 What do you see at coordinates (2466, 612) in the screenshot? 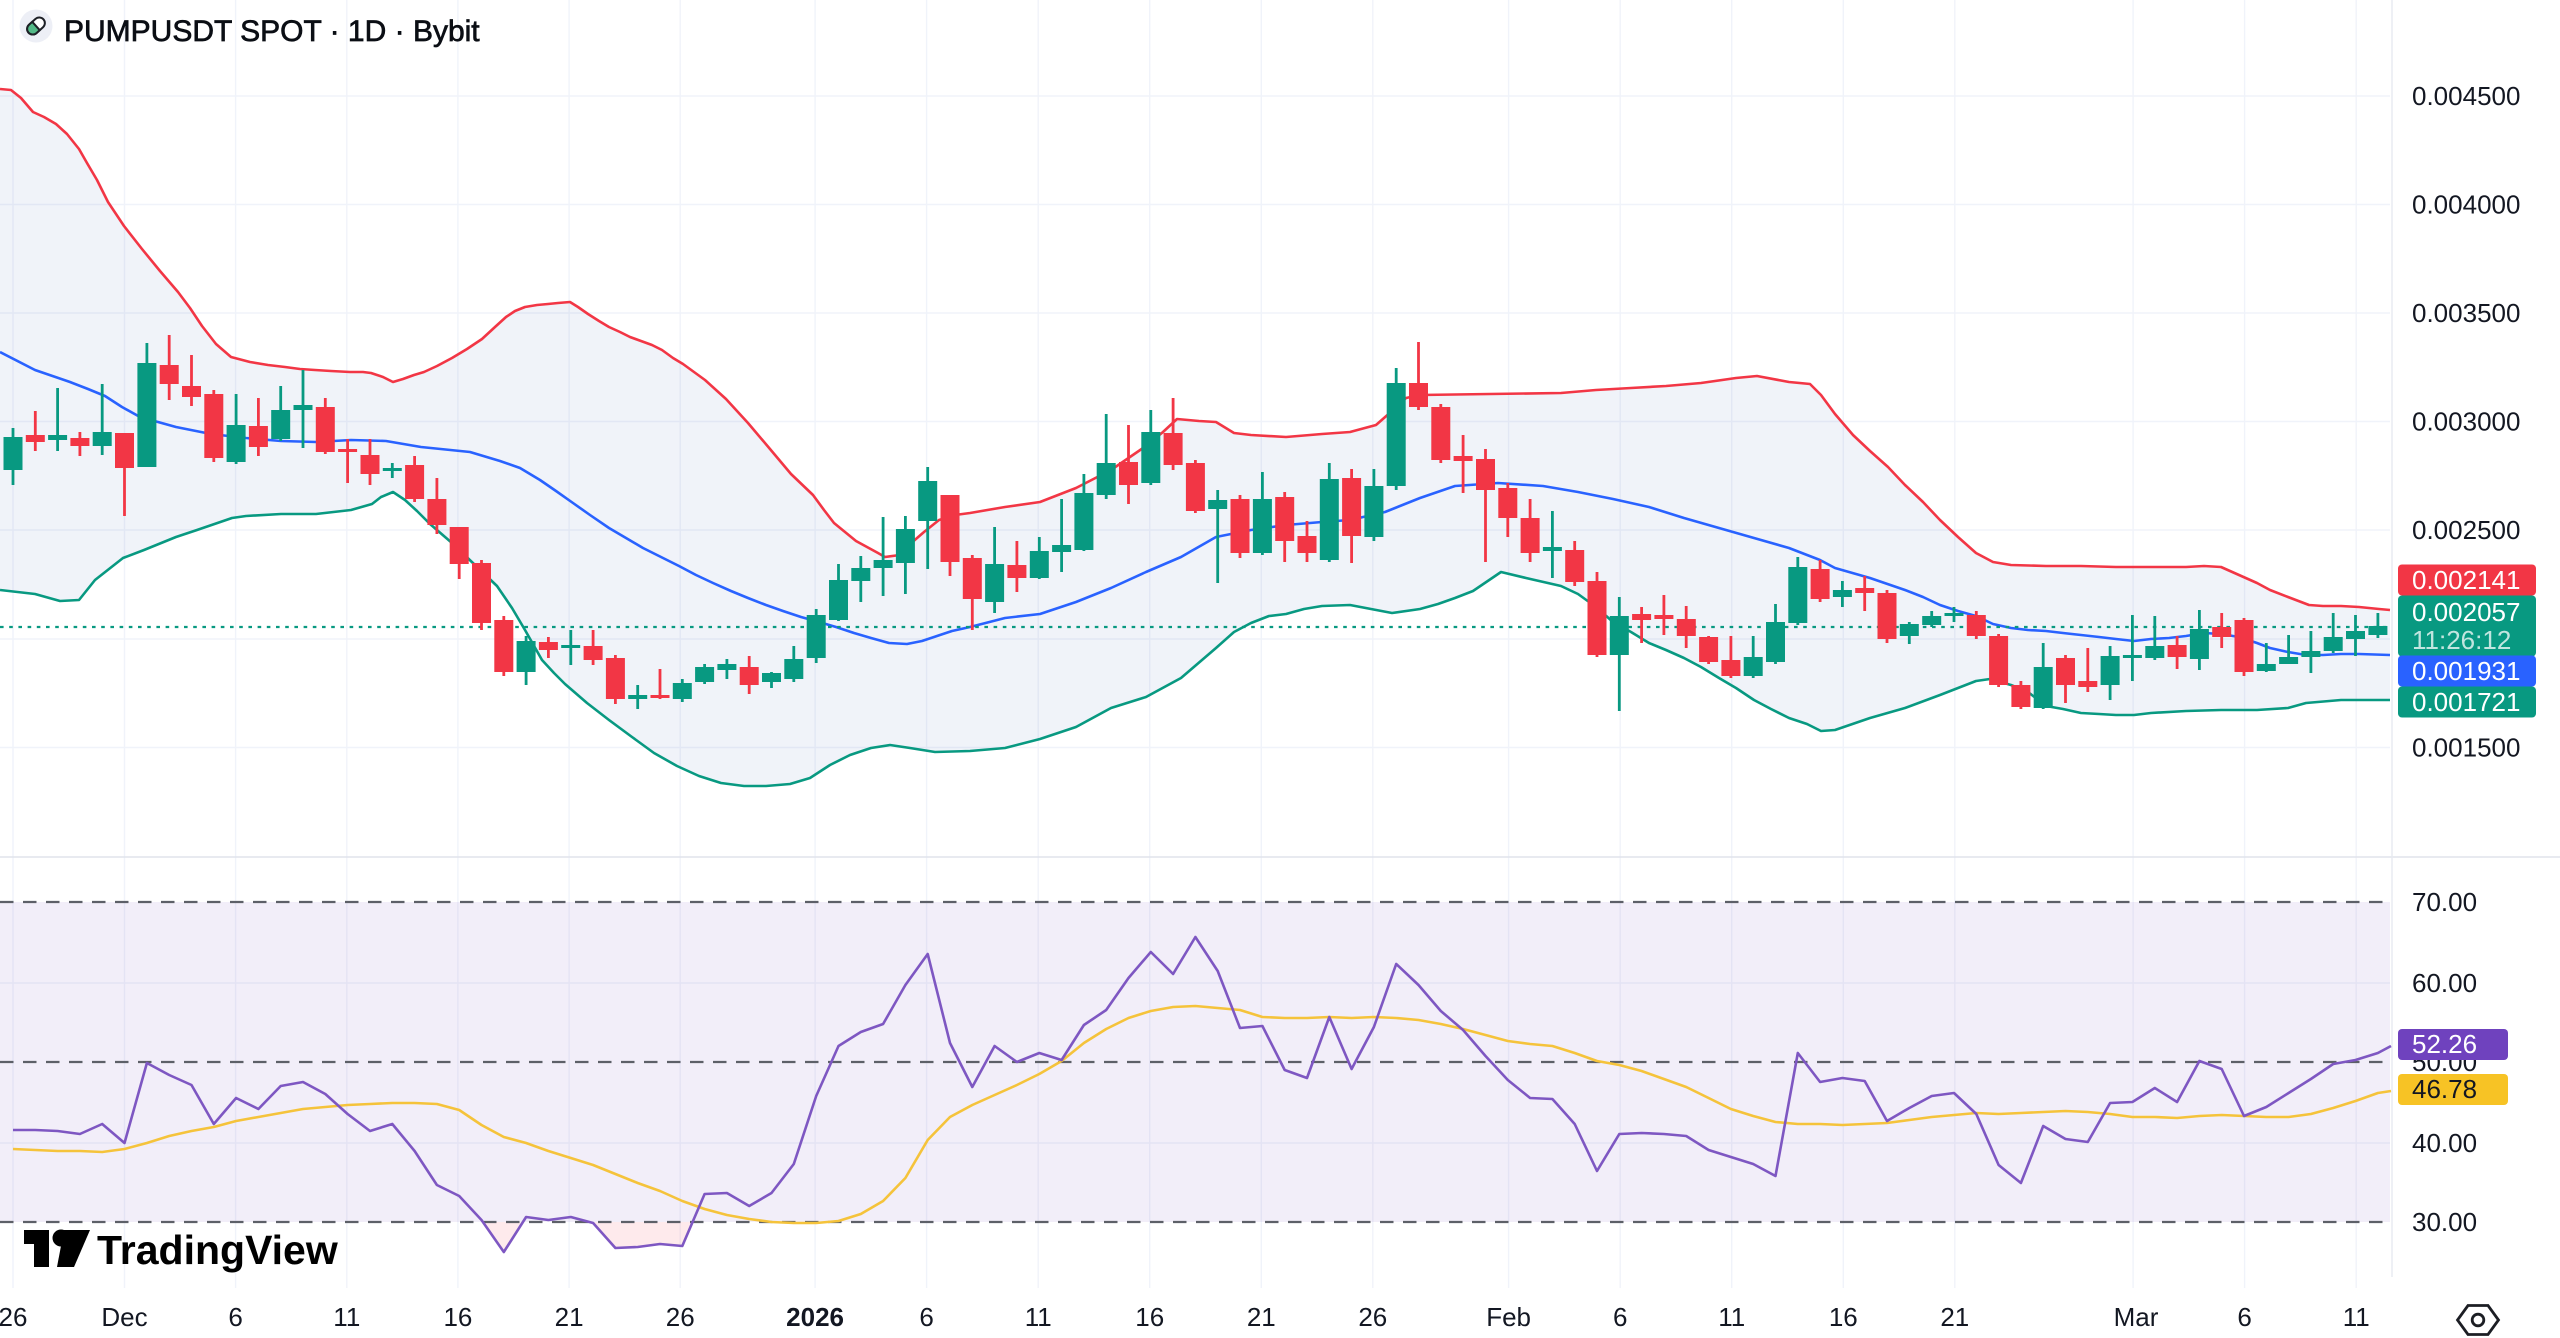
I see `svg-text: 0.002057` at bounding box center [2466, 612].